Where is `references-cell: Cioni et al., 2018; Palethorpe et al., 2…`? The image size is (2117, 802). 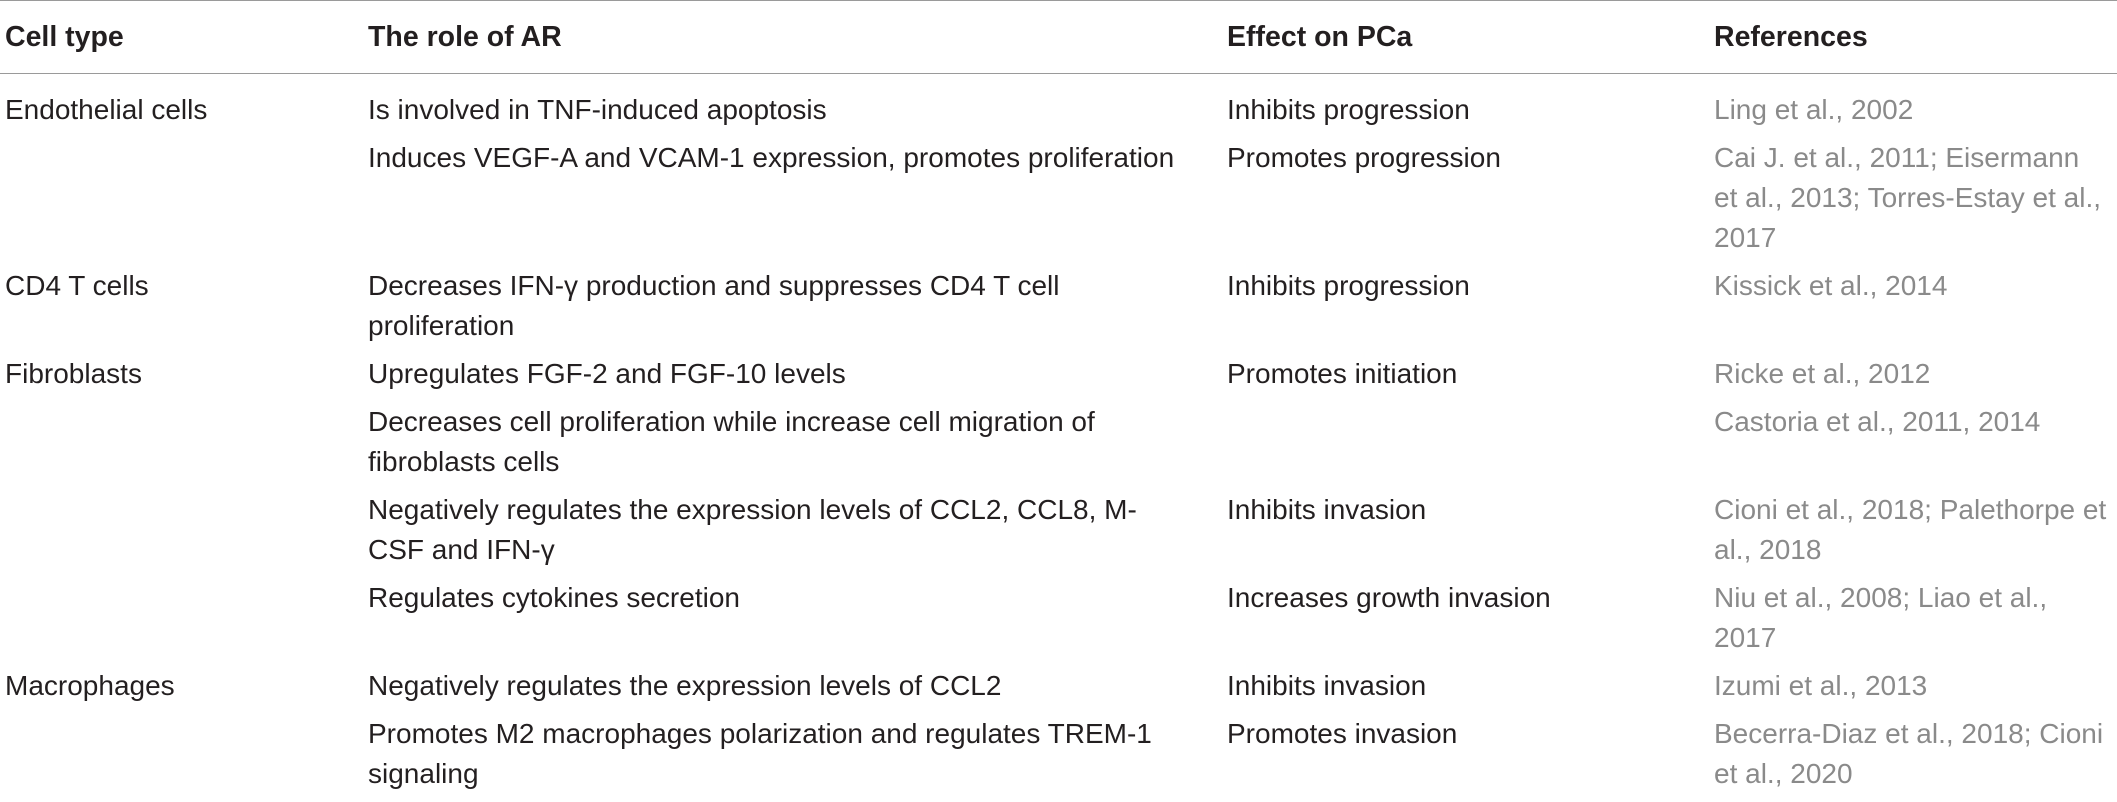
references-cell: Cioni et al., 2018; Palethorpe et al., 2… is located at coordinates (1915, 534).